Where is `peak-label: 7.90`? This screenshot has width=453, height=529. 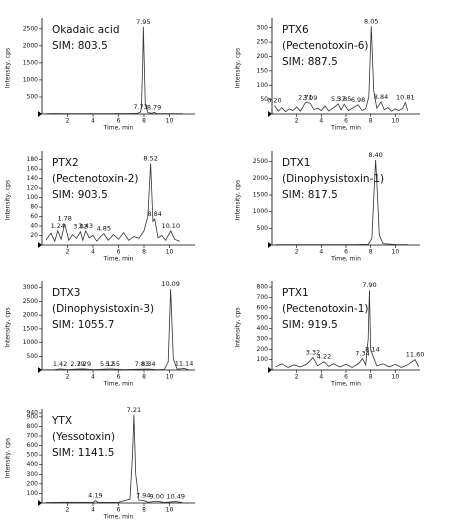 peak-label: 7.90 is located at coordinates (369, 285).